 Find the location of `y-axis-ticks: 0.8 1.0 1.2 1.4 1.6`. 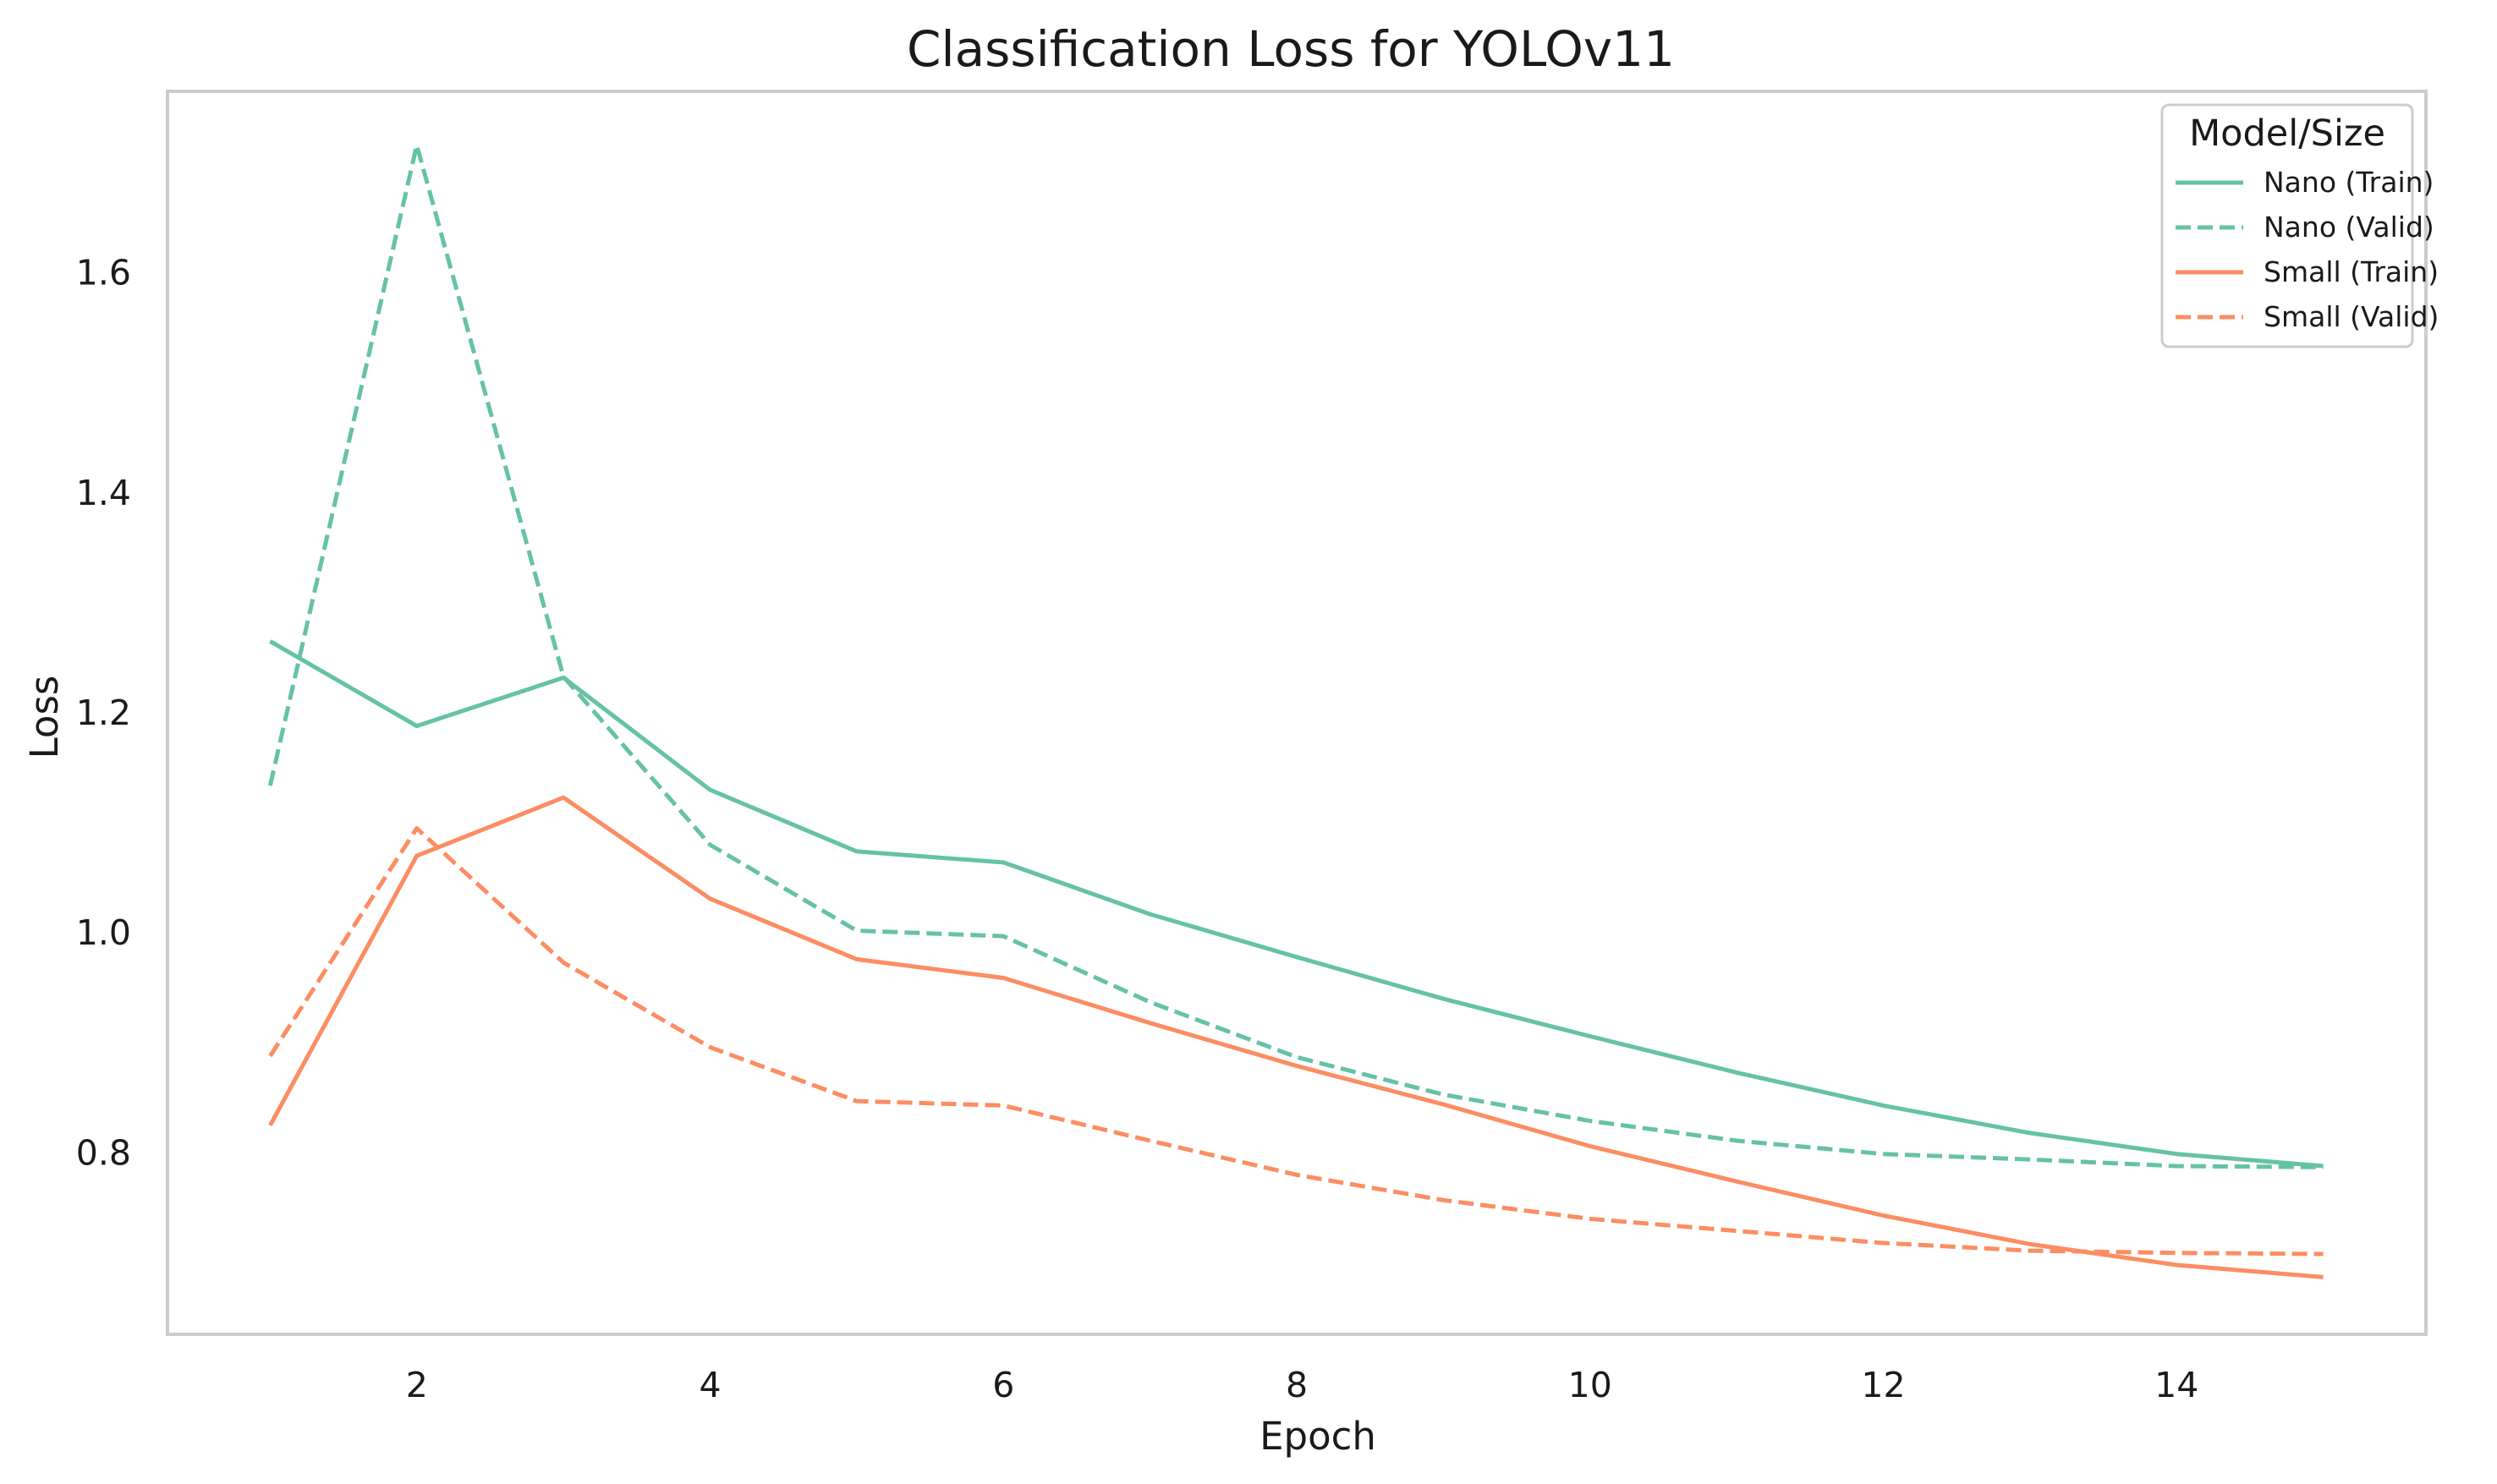

y-axis-ticks: 0.8 1.0 1.2 1.4 1.6 is located at coordinates (104, 713).